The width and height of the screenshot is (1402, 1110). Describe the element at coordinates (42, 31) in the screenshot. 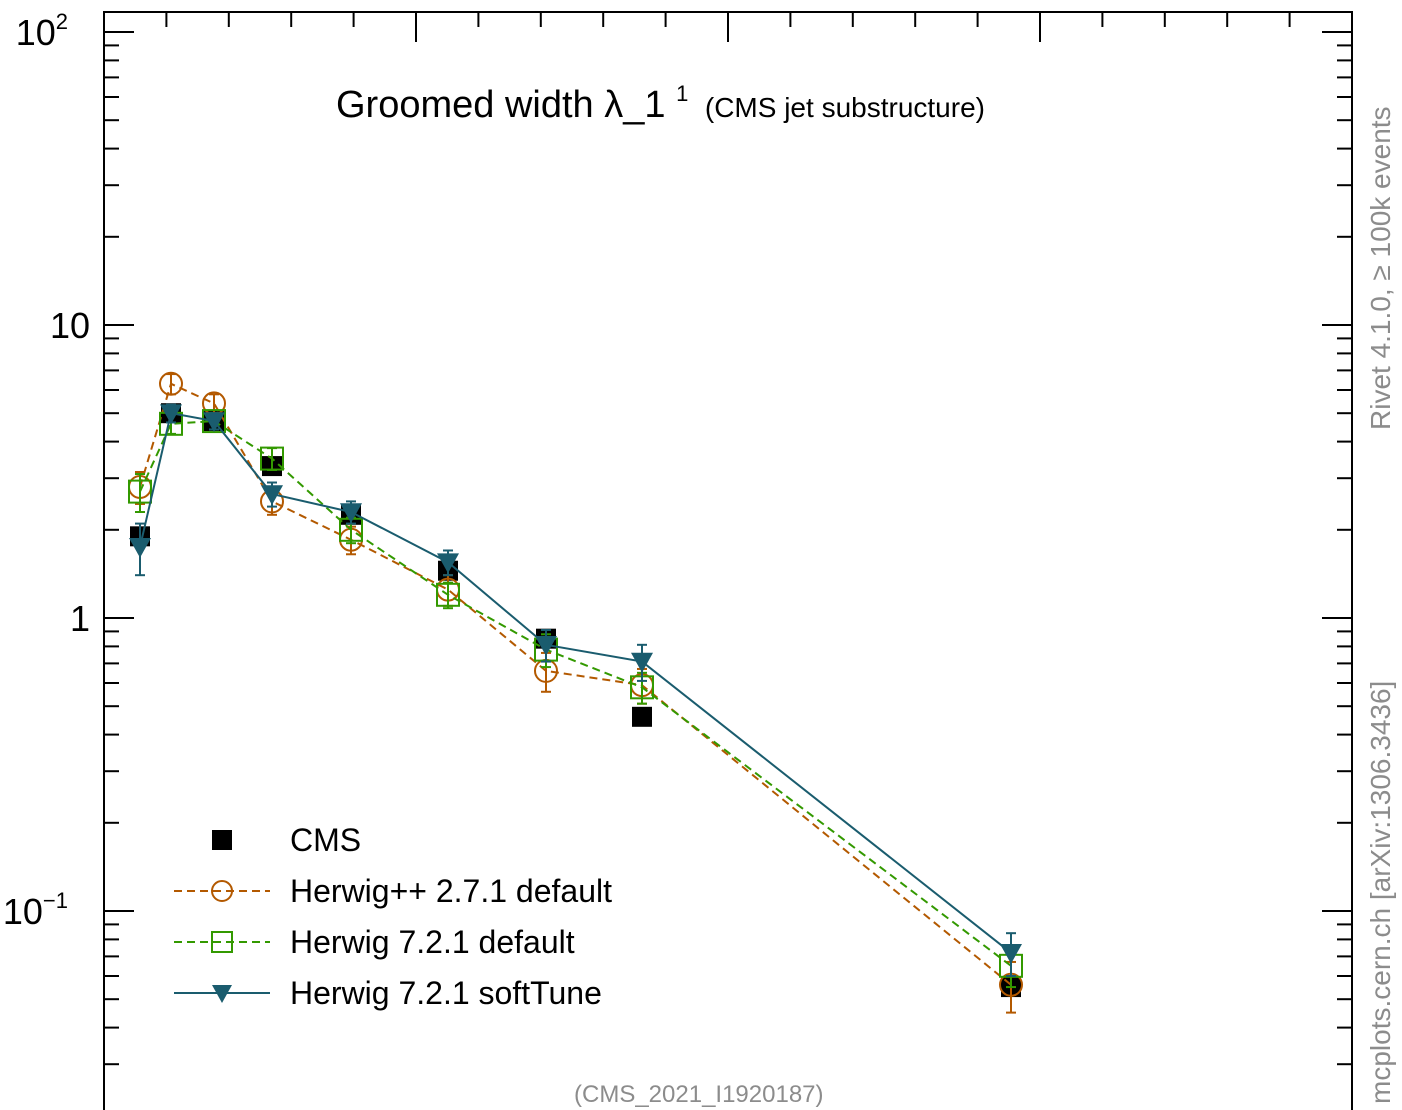

I see `y-tick-label: 10²` at that location.